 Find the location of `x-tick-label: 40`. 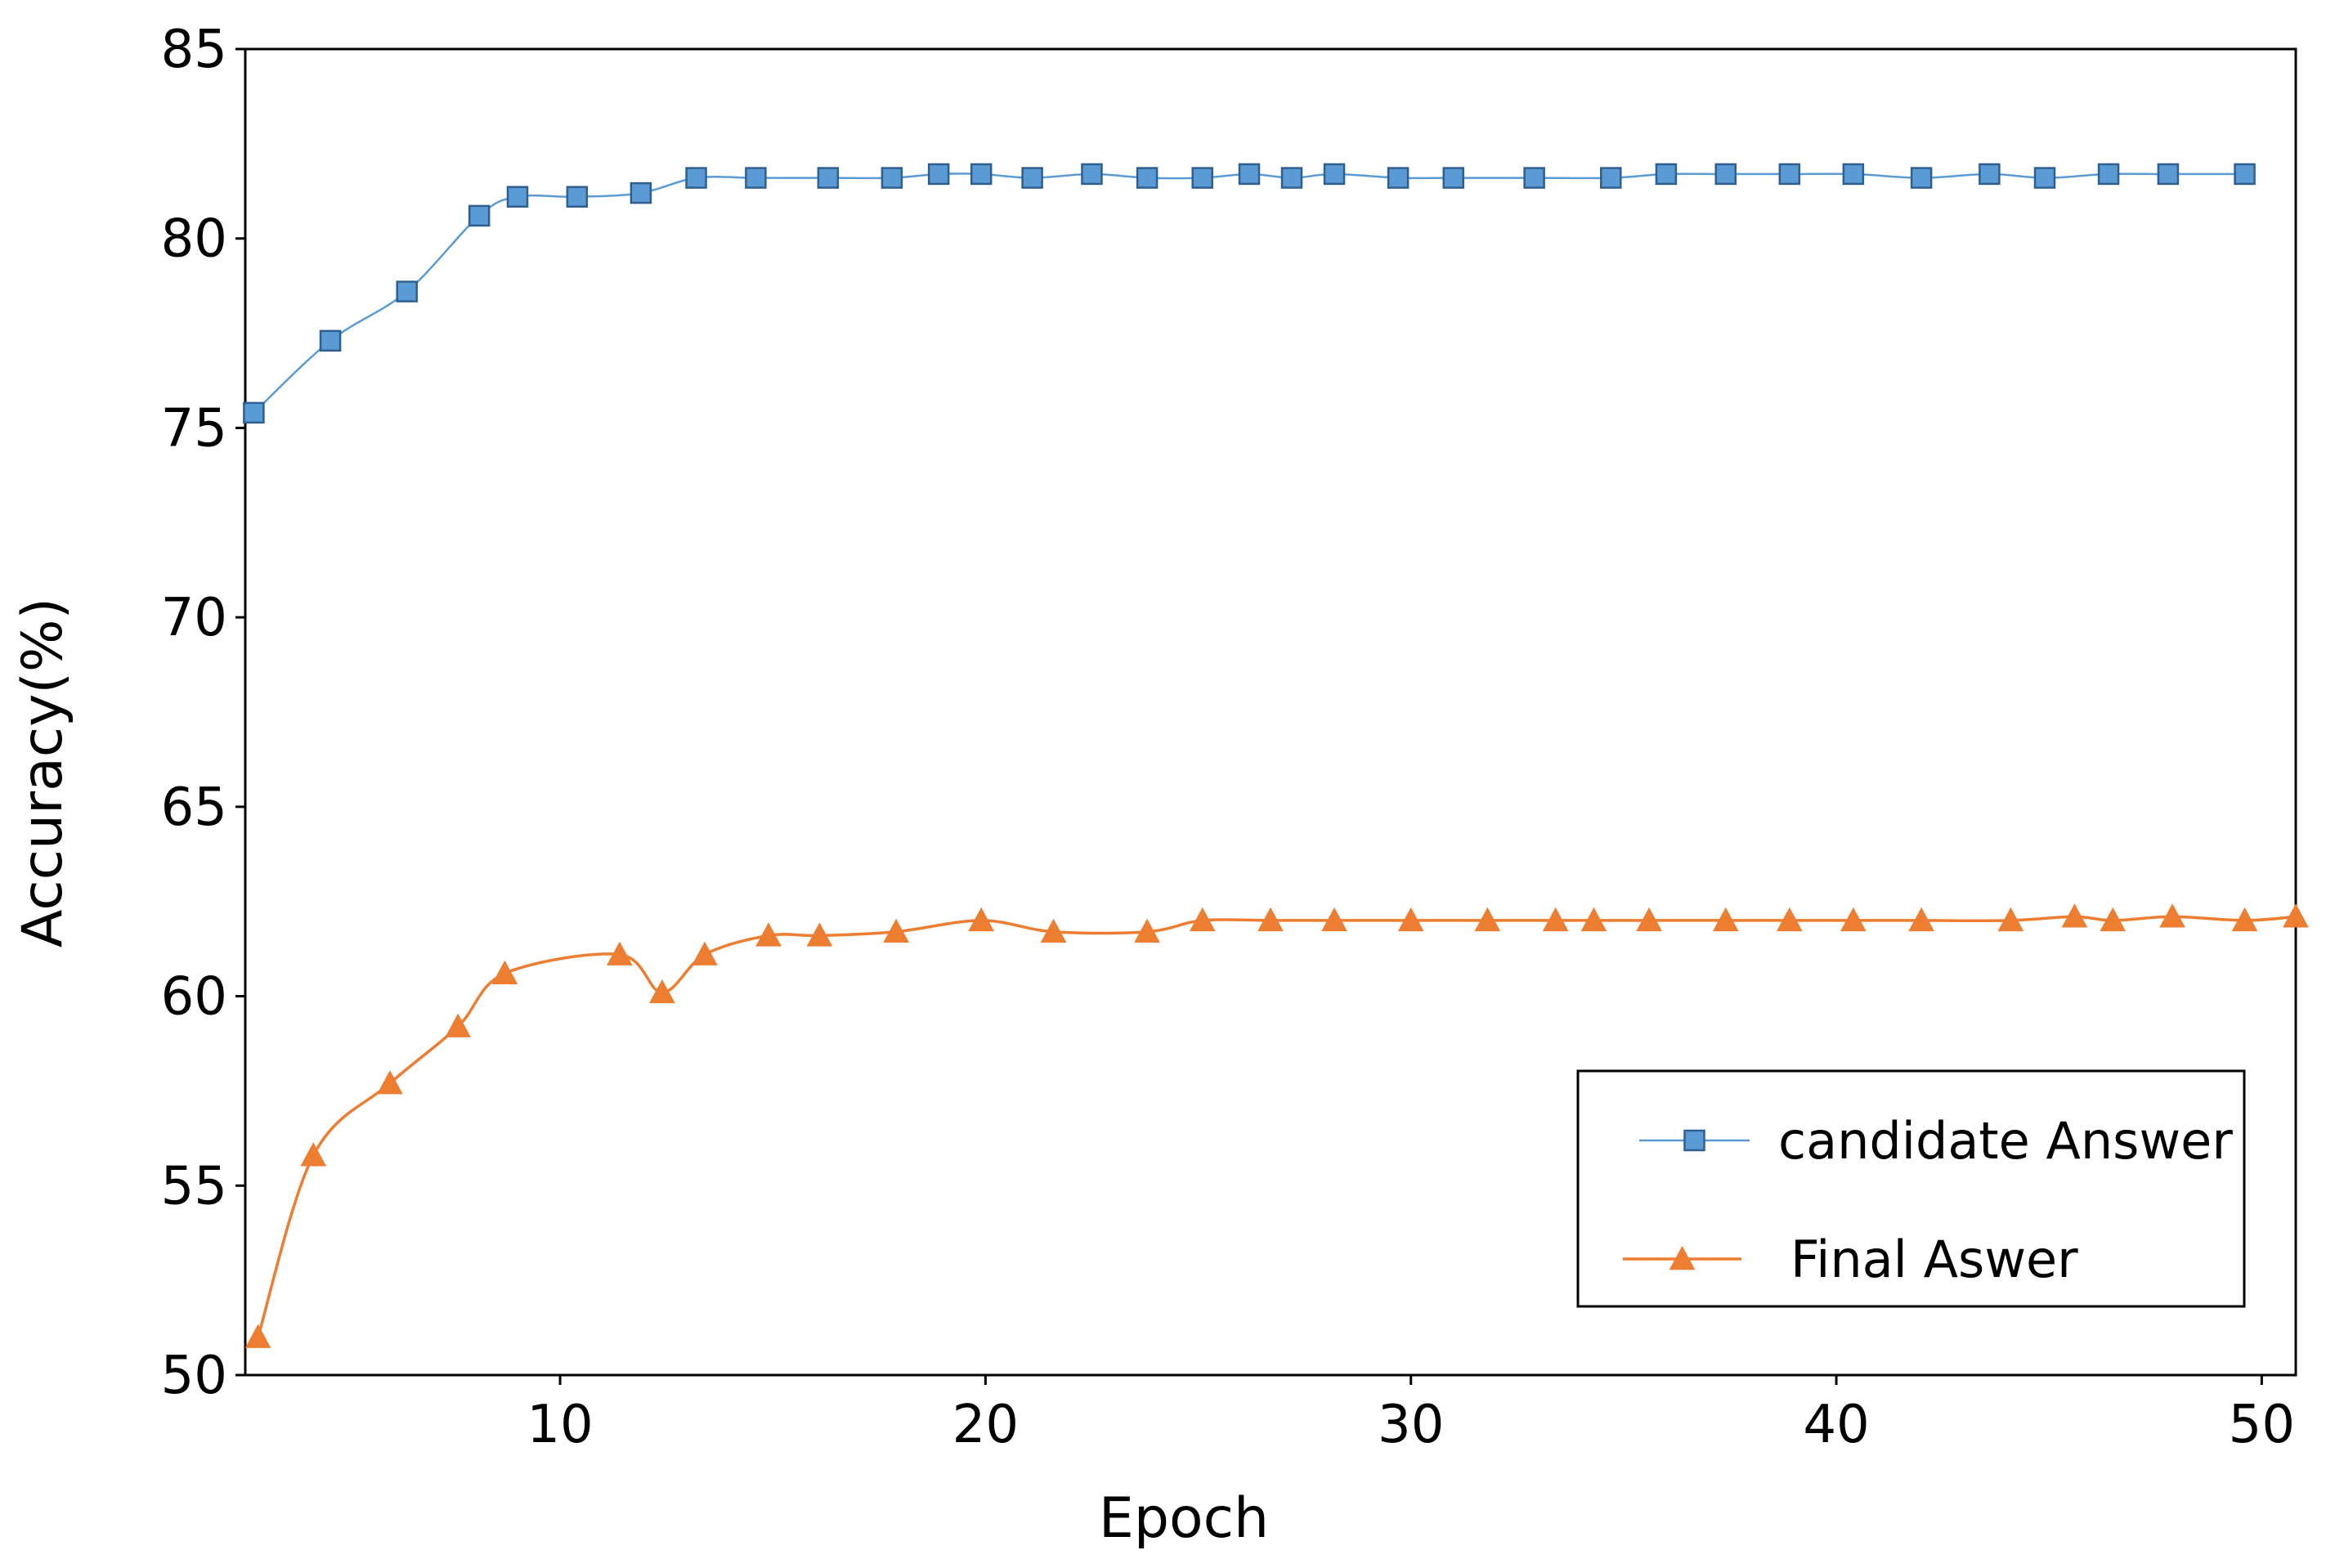

x-tick-label: 40 is located at coordinates (1836, 1425).